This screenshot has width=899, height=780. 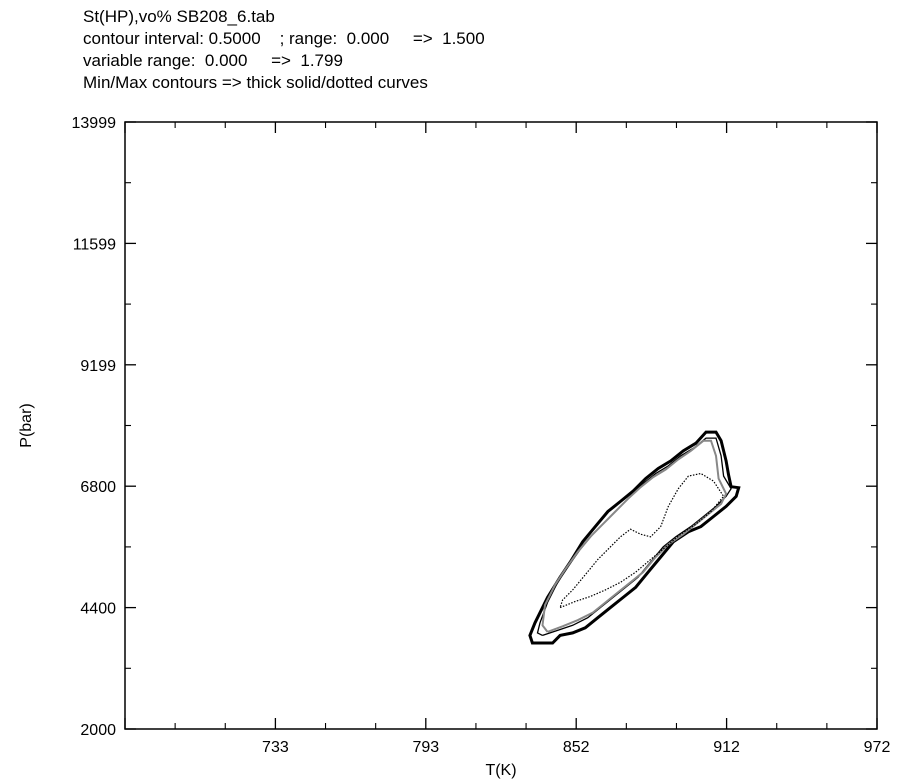 What do you see at coordinates (94, 123) in the screenshot?
I see `y-tick-label: 13999` at bounding box center [94, 123].